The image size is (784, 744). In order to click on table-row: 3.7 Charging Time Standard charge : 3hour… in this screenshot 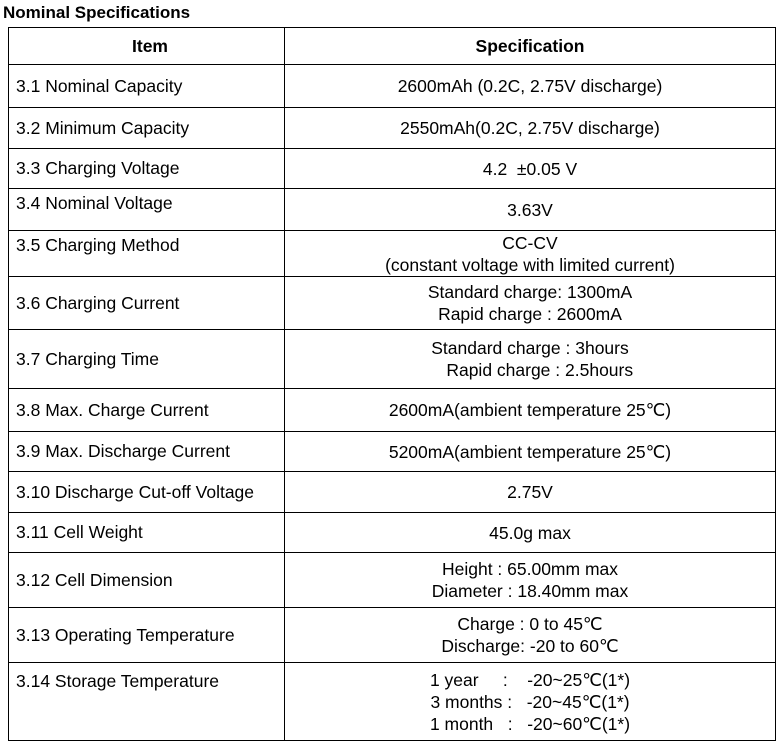, I will do `click(392, 358)`.